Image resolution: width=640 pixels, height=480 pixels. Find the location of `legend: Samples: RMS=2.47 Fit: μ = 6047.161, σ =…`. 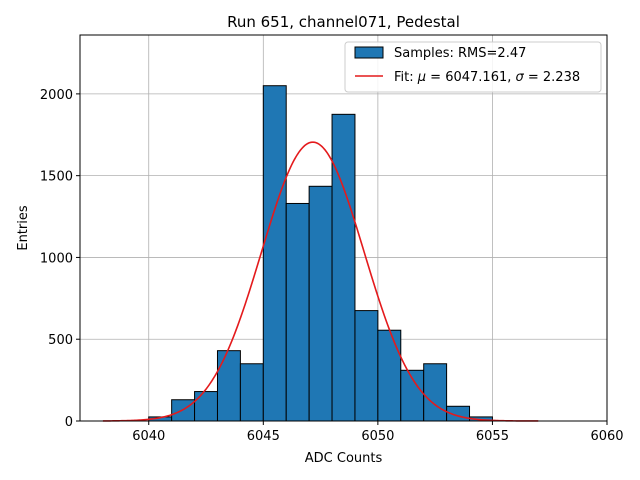

legend: Samples: RMS=2.47 Fit: μ = 6047.161, σ =… is located at coordinates (473, 67).